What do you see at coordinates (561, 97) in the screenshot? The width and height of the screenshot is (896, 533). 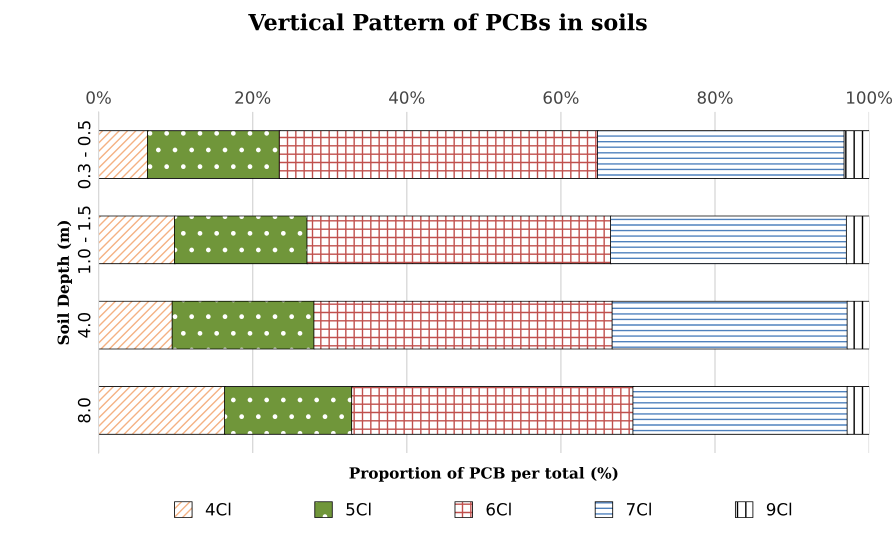 I see `x-tick-label: 60%` at bounding box center [561, 97].